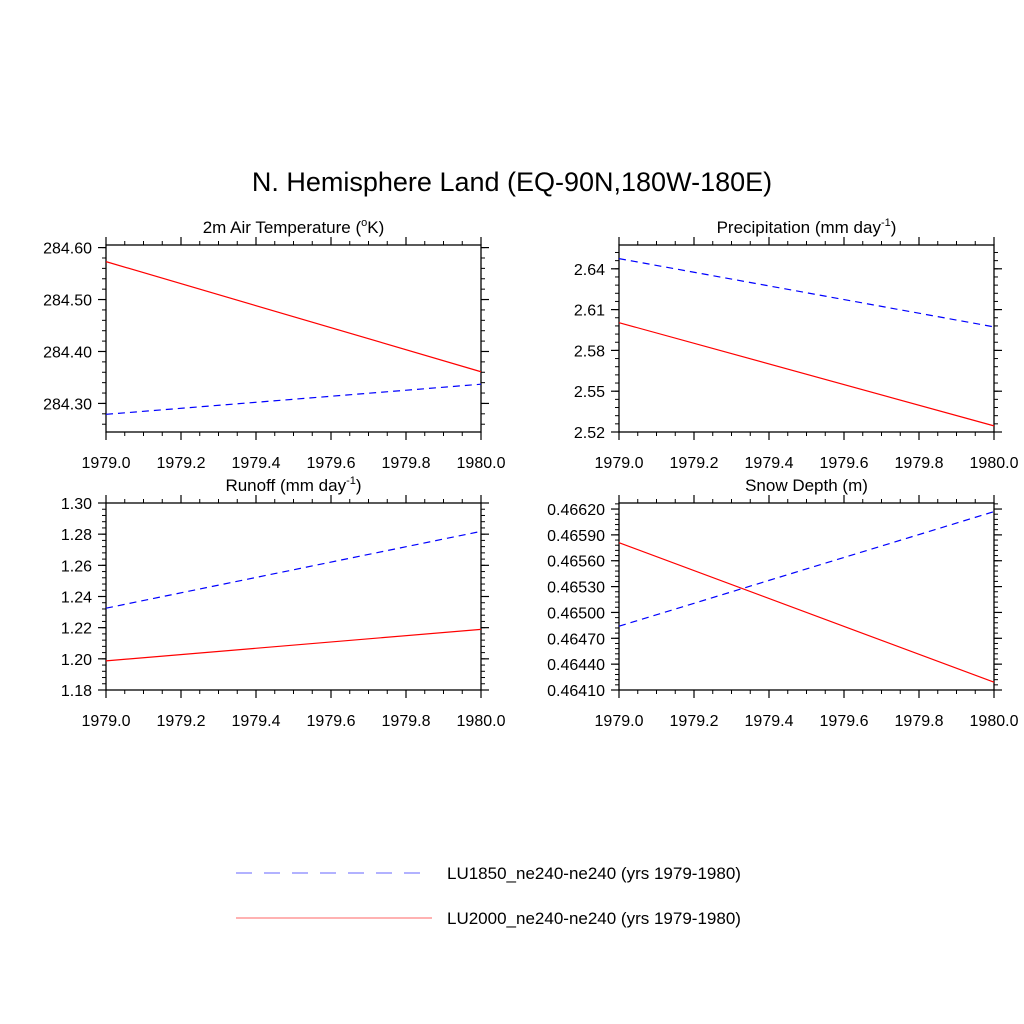 Image resolution: width=1024 pixels, height=1024 pixels. Describe the element at coordinates (576, 588) in the screenshot. I see `y-tick-label: 0.46530` at that location.